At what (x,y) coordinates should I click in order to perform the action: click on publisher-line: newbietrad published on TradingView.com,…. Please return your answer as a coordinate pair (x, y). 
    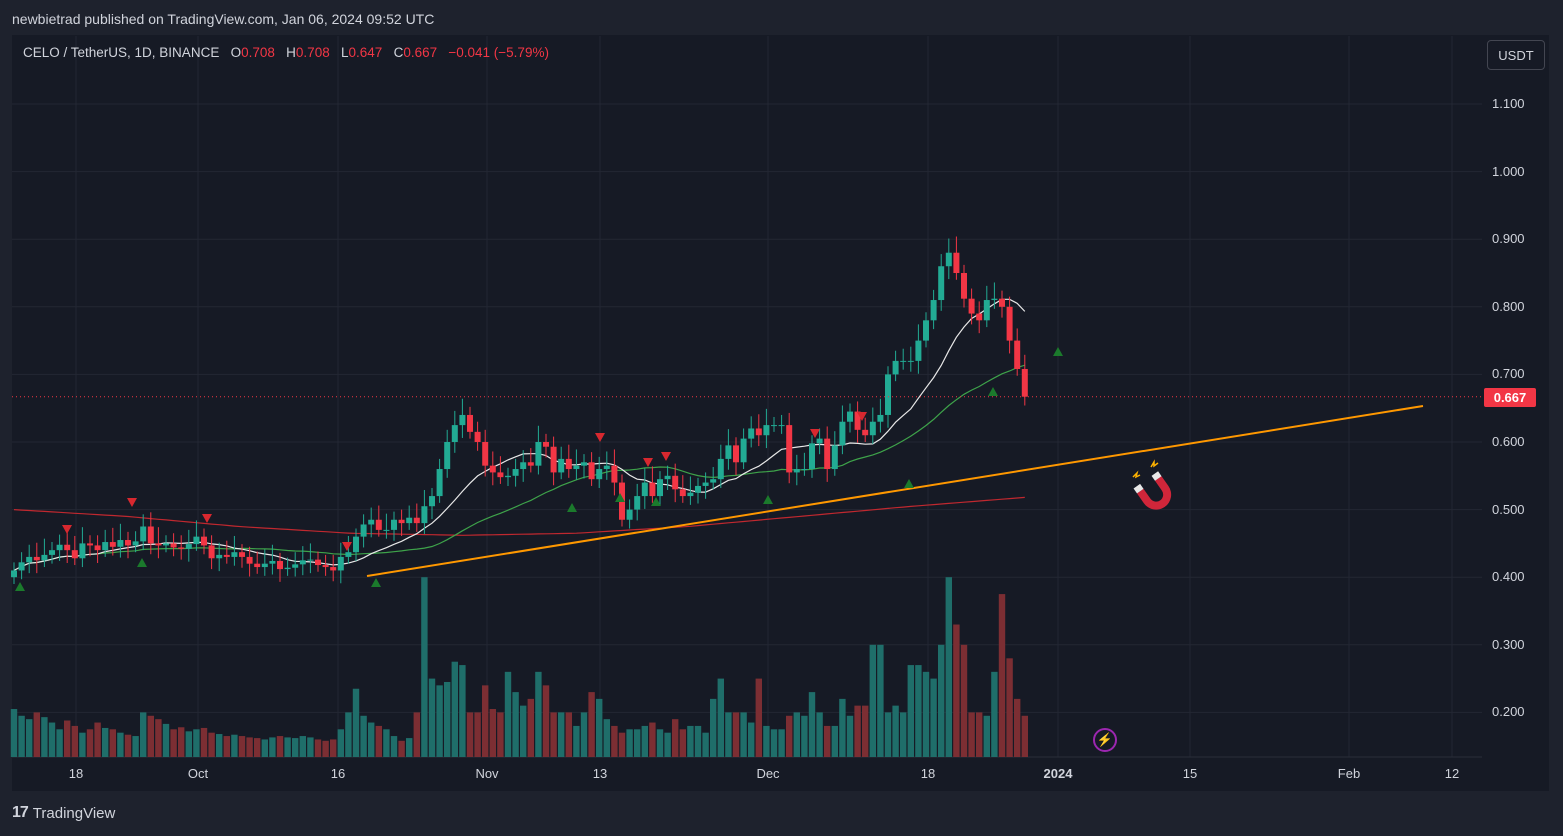
    Looking at the image, I should click on (223, 19).